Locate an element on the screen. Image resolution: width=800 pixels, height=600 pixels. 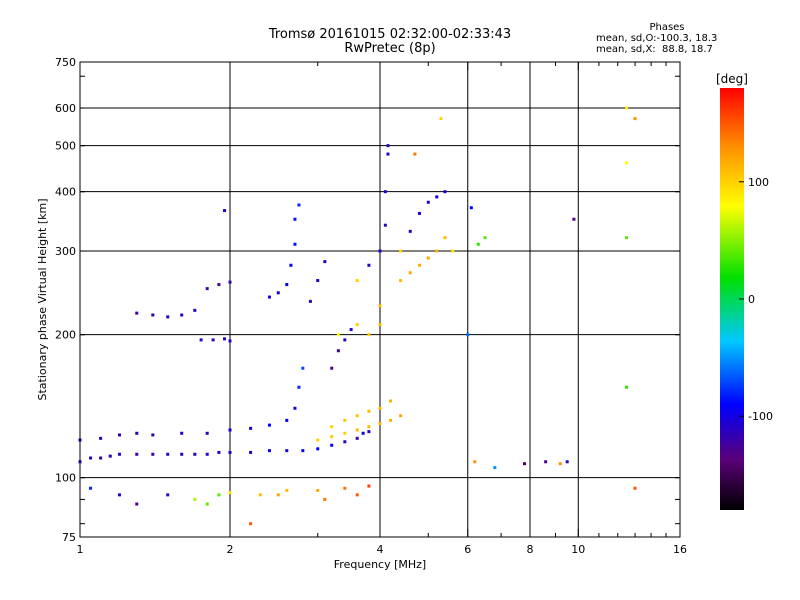
stats-line-o: mean, sd,O:-100.3, 18.3 is located at coordinates (657, 38).